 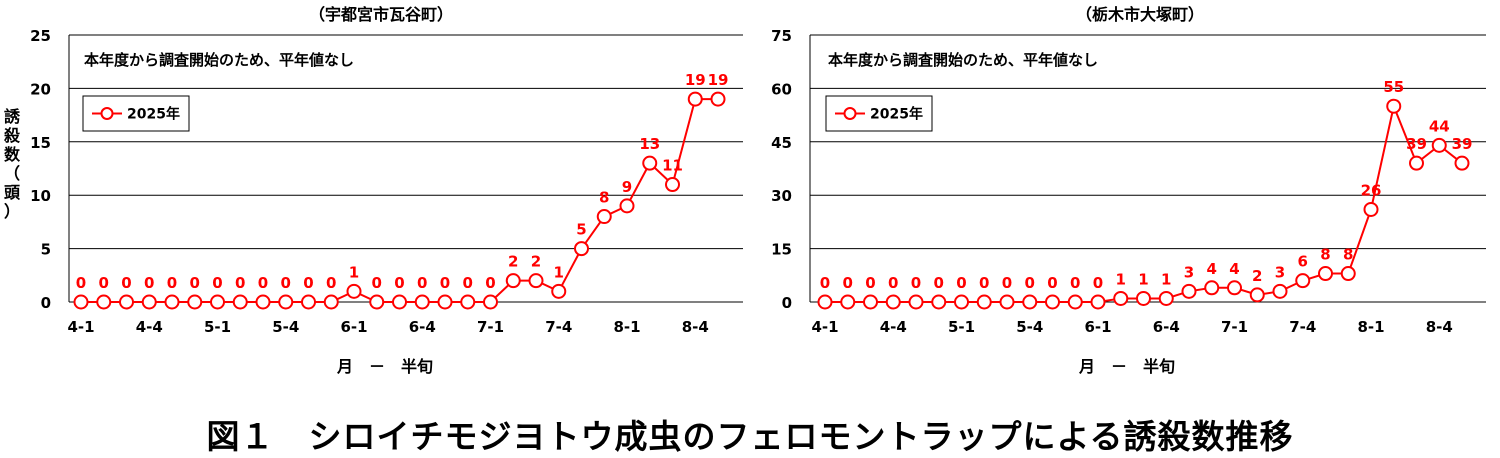 What do you see at coordinates (353, 327) in the screenshot?
I see `x-tick-label: 6-1` at bounding box center [353, 327].